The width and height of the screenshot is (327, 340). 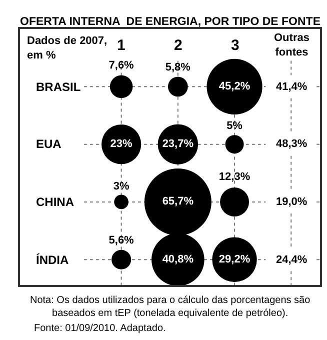 I want to click on data-label: 40,8%, so click(x=178, y=259).